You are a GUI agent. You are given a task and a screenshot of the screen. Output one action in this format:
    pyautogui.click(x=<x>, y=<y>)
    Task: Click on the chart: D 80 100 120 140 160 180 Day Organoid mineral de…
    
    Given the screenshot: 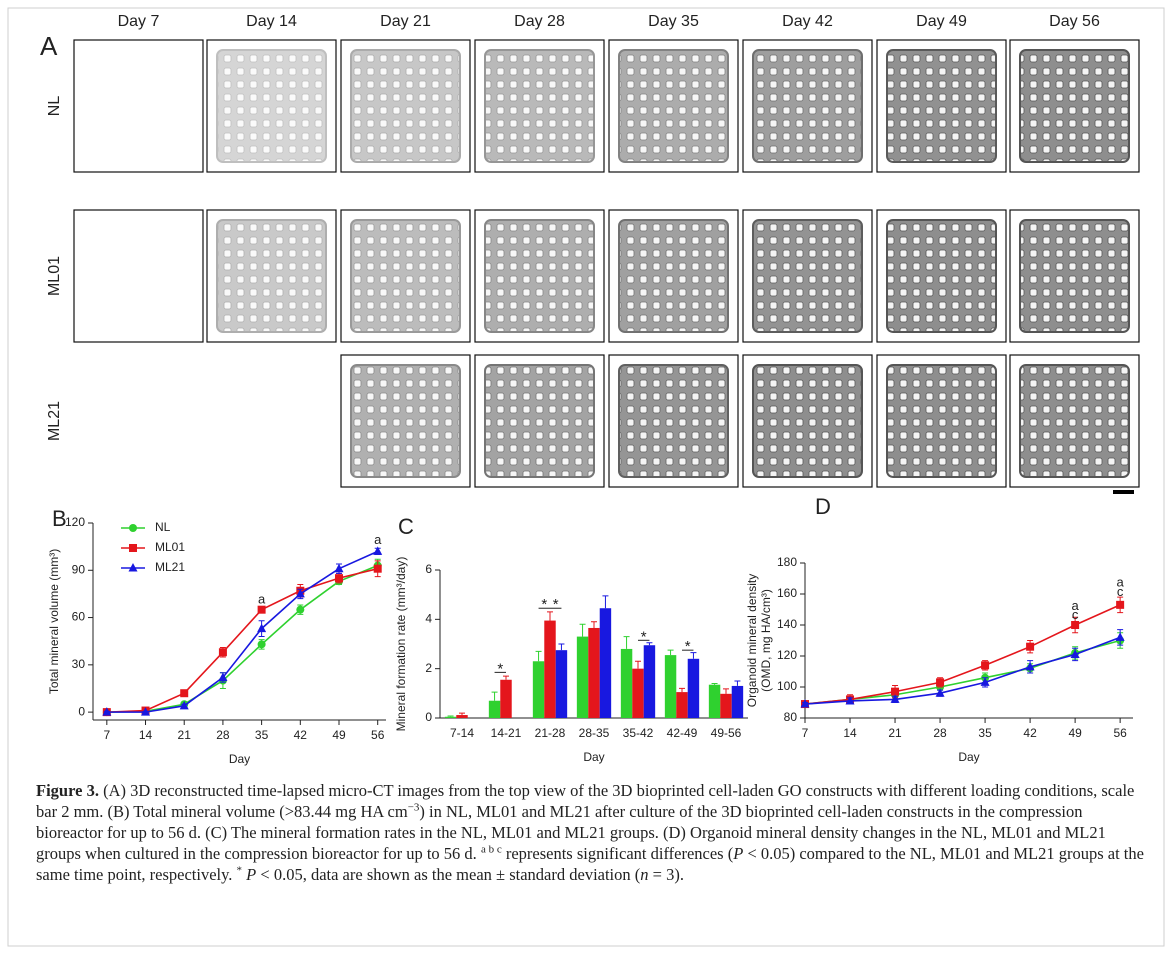 What is the action you would take?
    pyautogui.click(x=939, y=629)
    